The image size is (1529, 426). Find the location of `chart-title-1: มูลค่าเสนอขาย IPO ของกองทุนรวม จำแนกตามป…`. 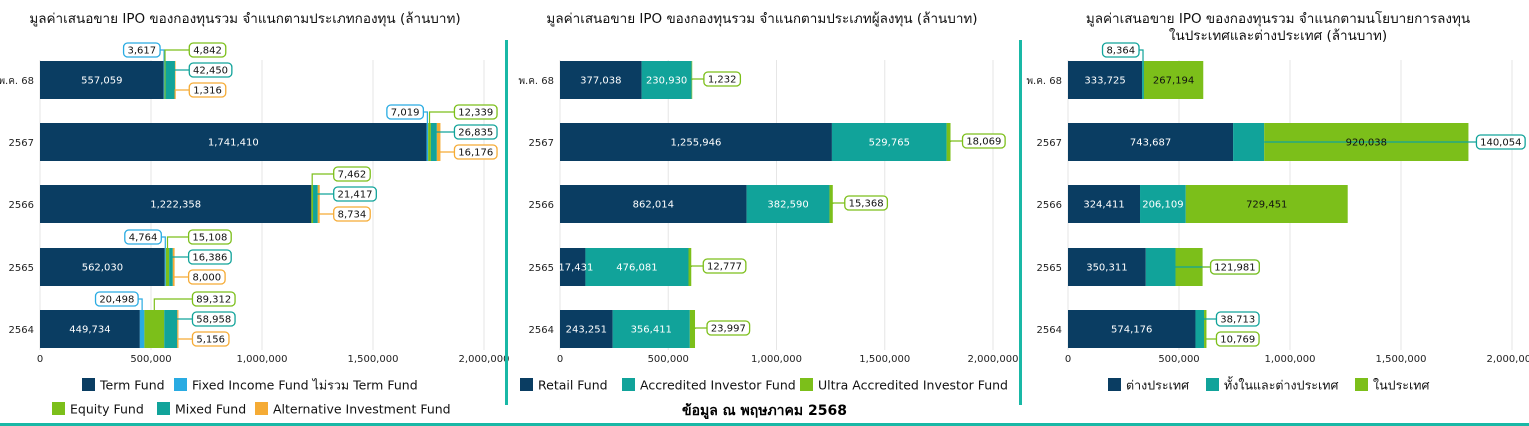

chart-title-1: มูลค่าเสนอขาย IPO ของกองทุนรวม จำแนกตามป… is located at coordinates (244, 19).